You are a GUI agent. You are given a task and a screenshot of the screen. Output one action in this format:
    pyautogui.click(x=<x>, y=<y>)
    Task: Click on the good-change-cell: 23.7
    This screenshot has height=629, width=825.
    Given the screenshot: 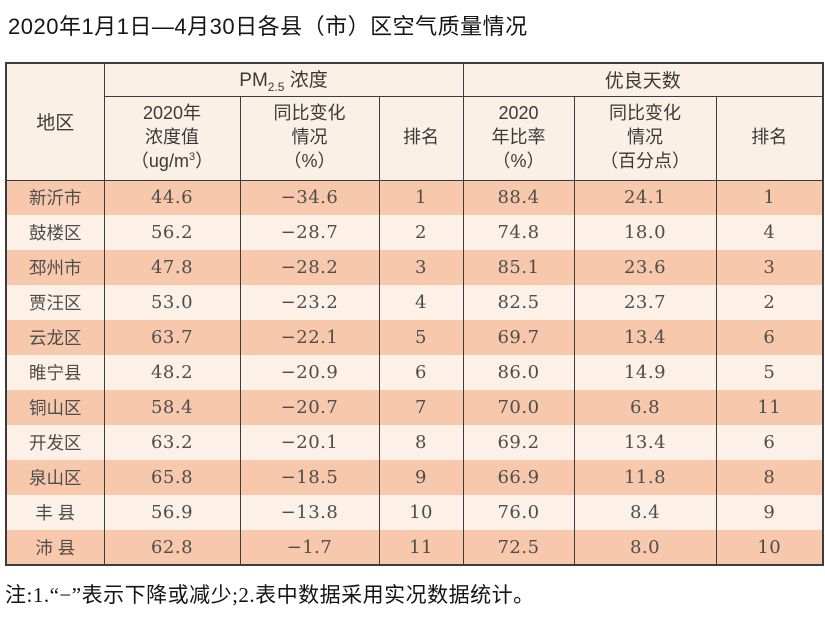 What is the action you would take?
    pyautogui.click(x=645, y=302)
    